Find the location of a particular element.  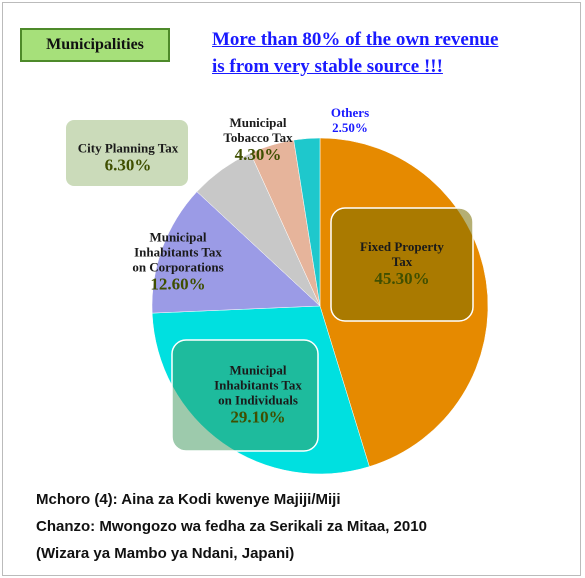

slice-value: 4.30% is located at coordinates (258, 154).